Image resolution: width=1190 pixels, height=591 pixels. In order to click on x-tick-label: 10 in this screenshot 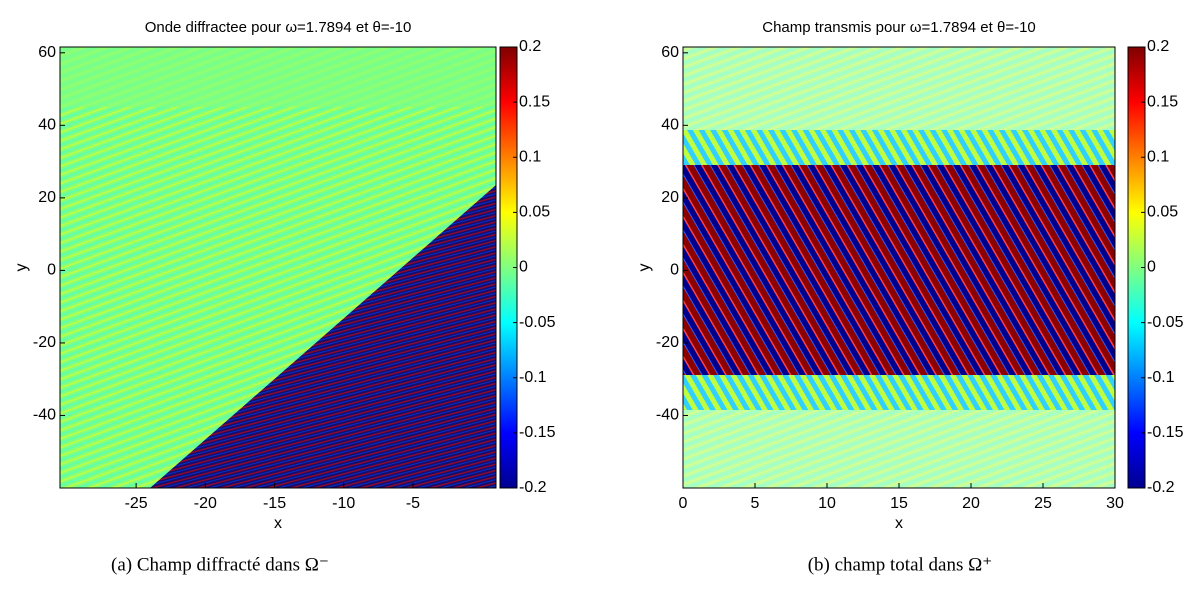, I will do `click(827, 503)`.